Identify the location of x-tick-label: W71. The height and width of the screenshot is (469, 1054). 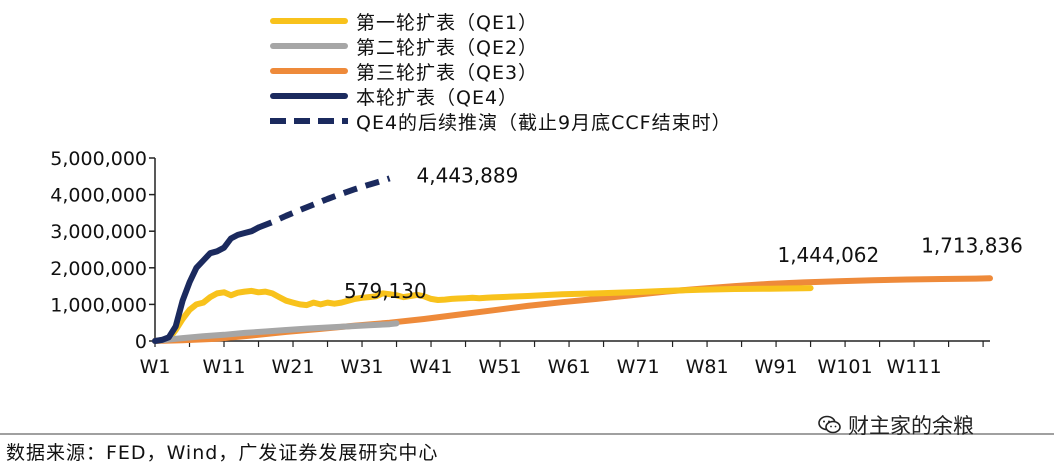
(638, 367).